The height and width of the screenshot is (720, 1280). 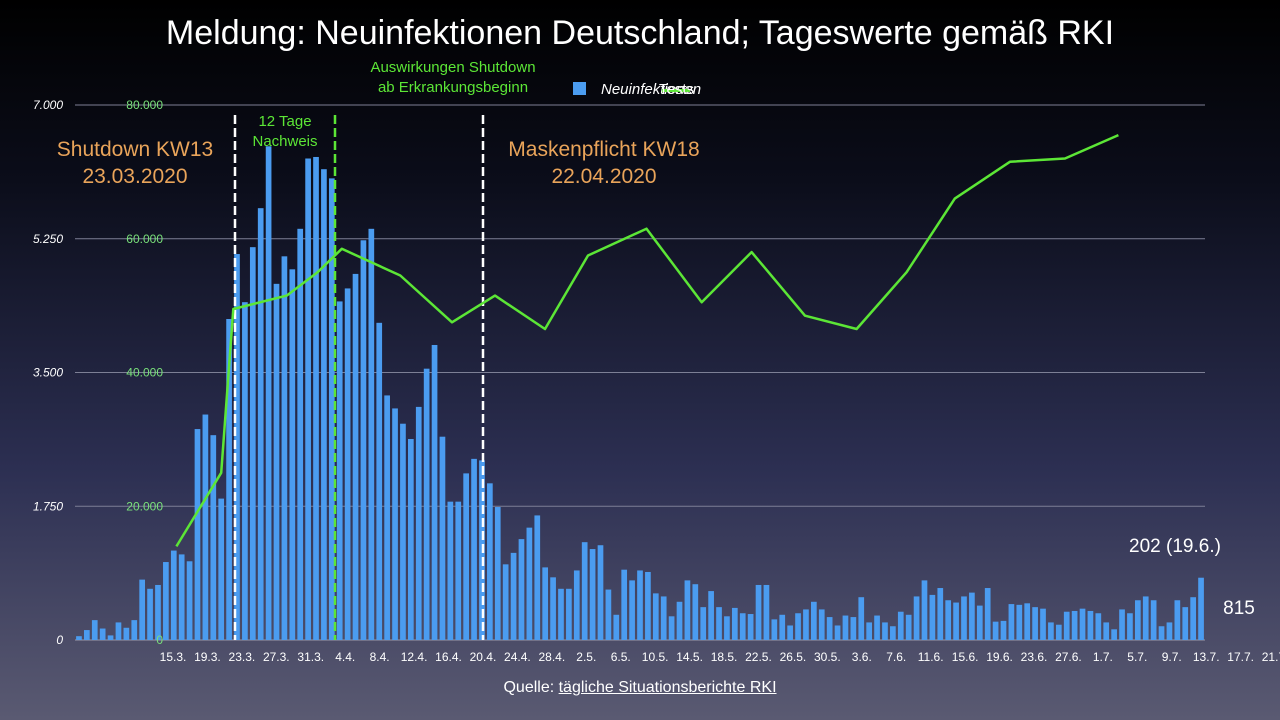 What do you see at coordinates (724, 657) in the screenshot?
I see `x-tick-label: 18.5.` at bounding box center [724, 657].